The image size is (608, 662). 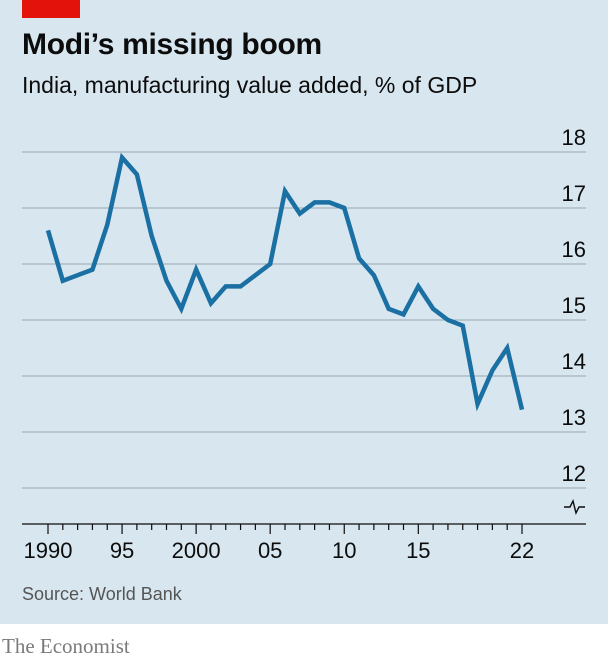 What do you see at coordinates (344, 550) in the screenshot?
I see `x-tick-label-10: 10` at bounding box center [344, 550].